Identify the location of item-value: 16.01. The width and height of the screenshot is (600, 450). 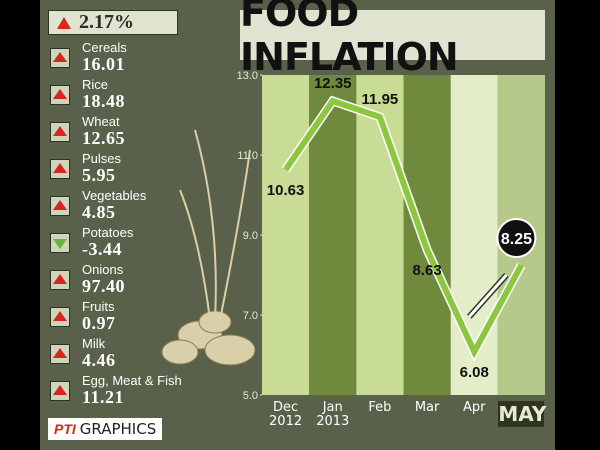
(103, 64).